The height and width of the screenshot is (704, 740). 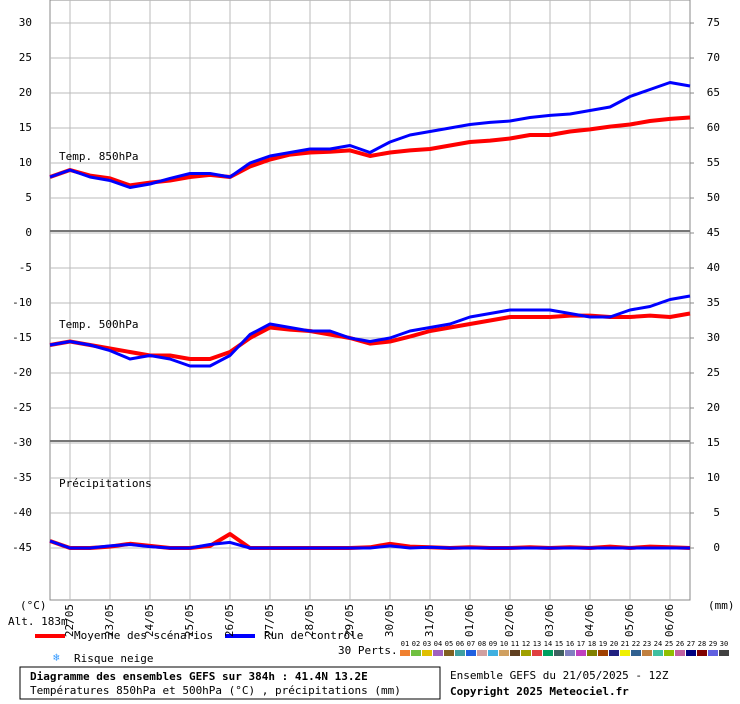 I want to click on pert-label: 16, so click(x=570, y=644).